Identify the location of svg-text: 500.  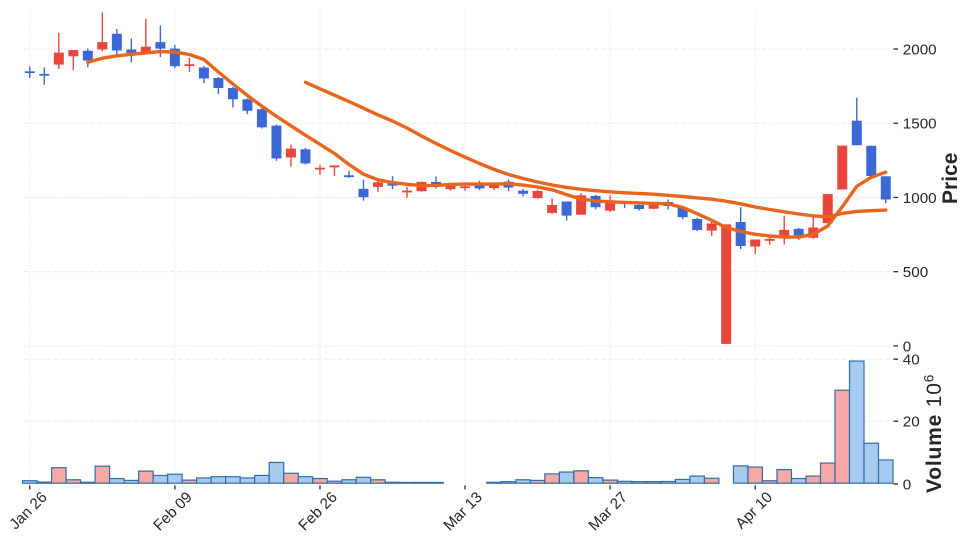
(915, 272).